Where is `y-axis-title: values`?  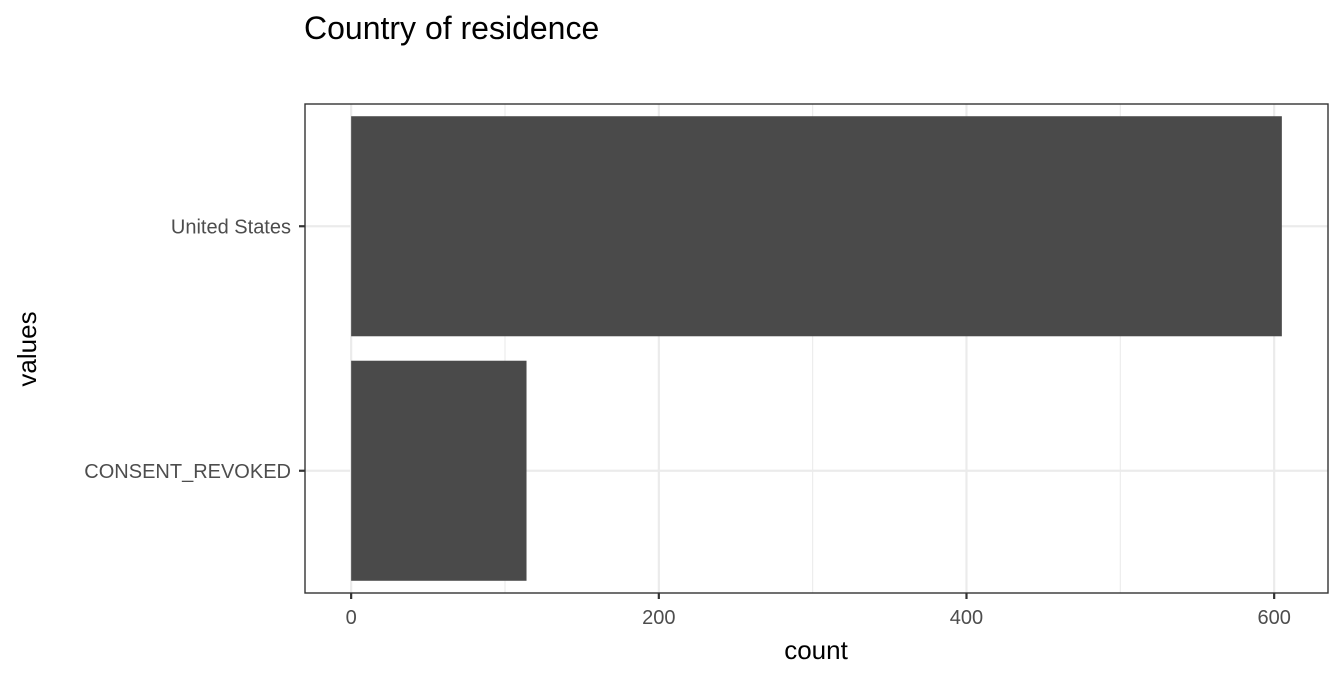 y-axis-title: values is located at coordinates (27, 348).